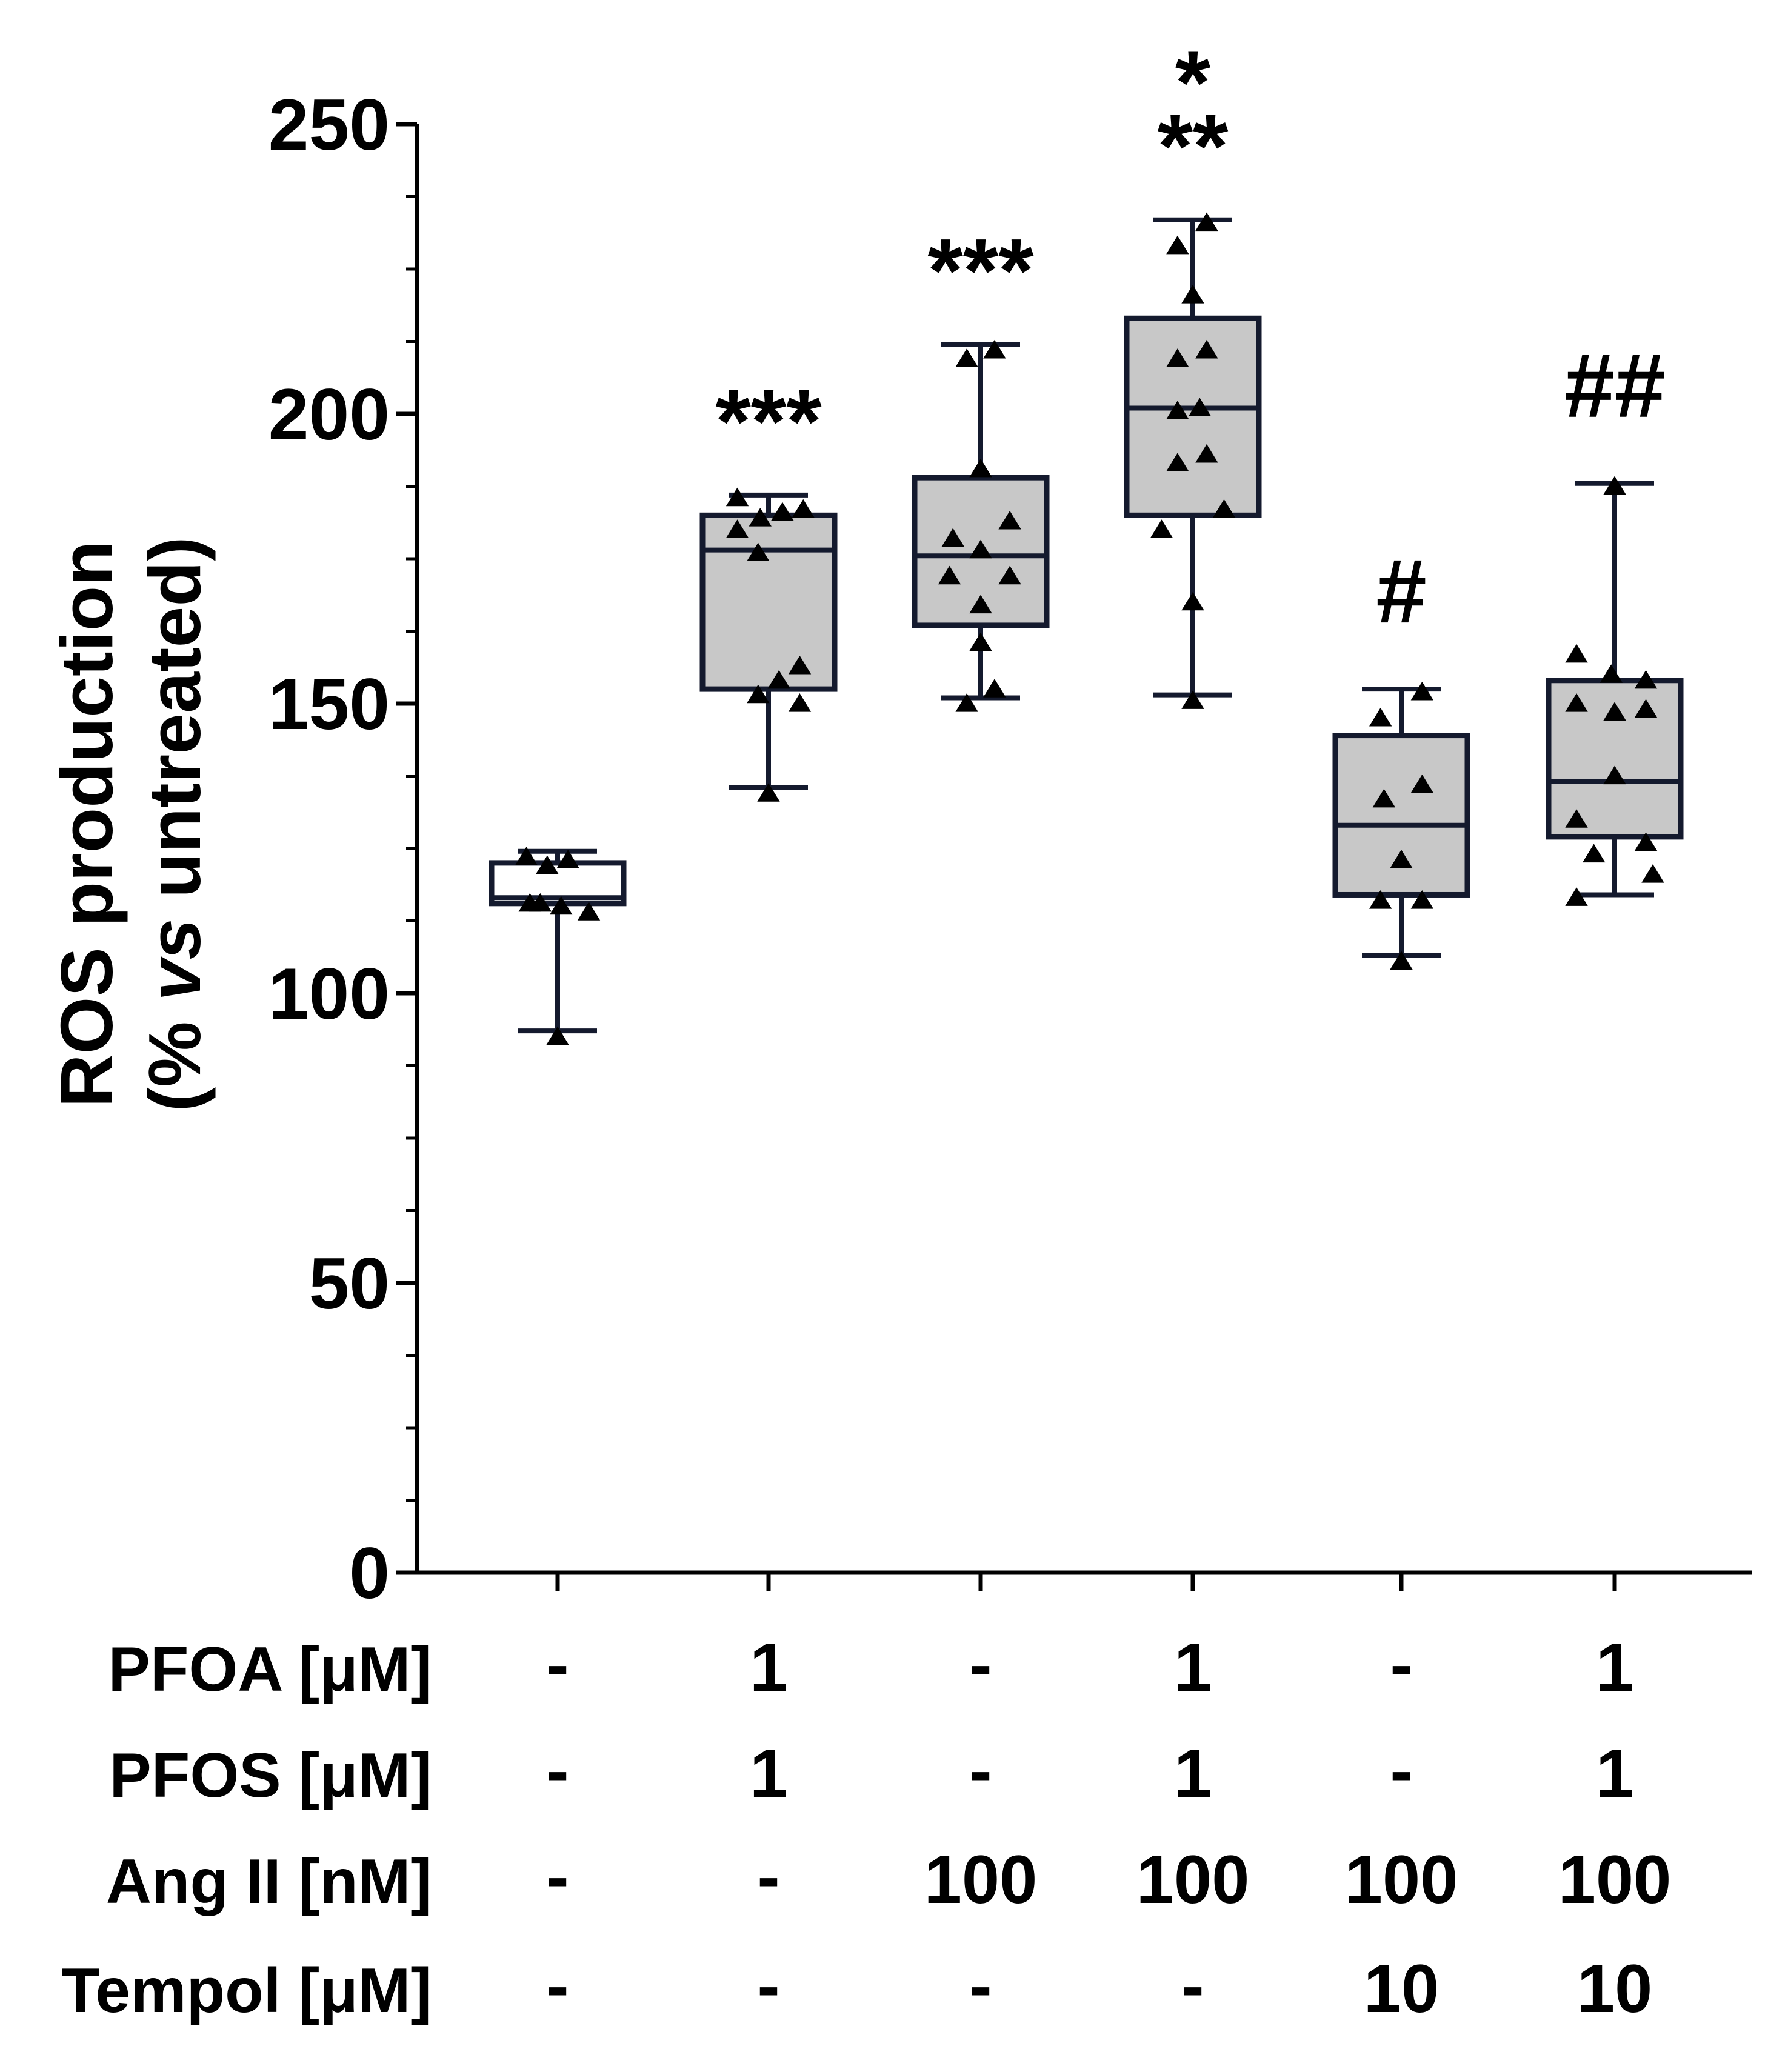 The width and height of the screenshot is (1788, 2072). What do you see at coordinates (86, 824) in the screenshot?
I see `y-axis-title-line1: ROS production` at bounding box center [86, 824].